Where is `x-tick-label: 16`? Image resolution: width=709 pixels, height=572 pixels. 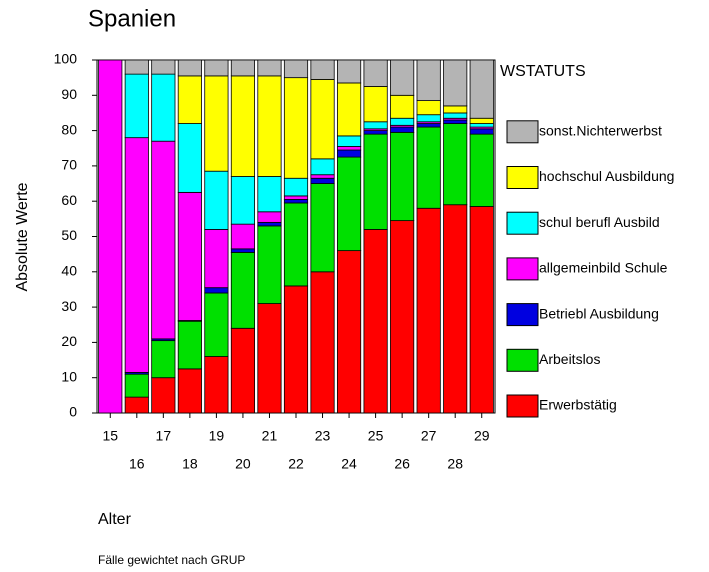
x-tick-label: 16 is located at coordinates (137, 464).